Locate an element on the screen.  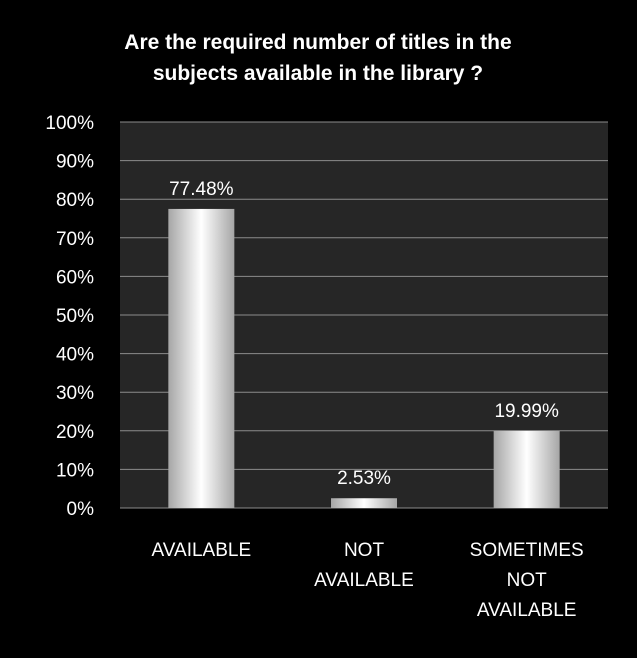
y-tick-label: 0% is located at coordinates (81, 509).